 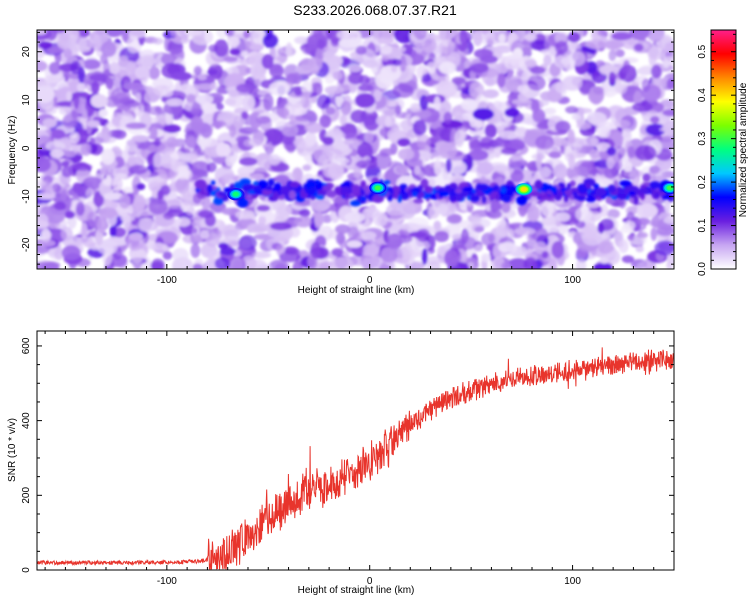 What do you see at coordinates (723, 149) in the screenshot?
I see `colorbar-gradient` at bounding box center [723, 149].